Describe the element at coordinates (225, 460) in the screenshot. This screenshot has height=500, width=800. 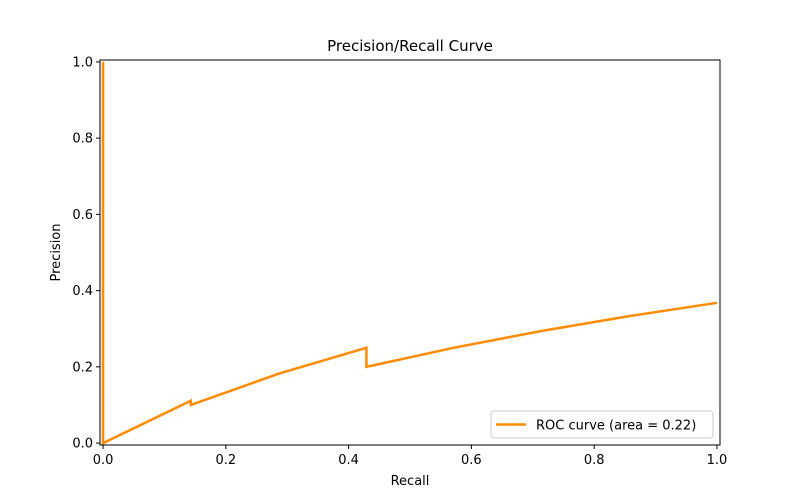
I see `x-tick-label: 0.2` at that location.